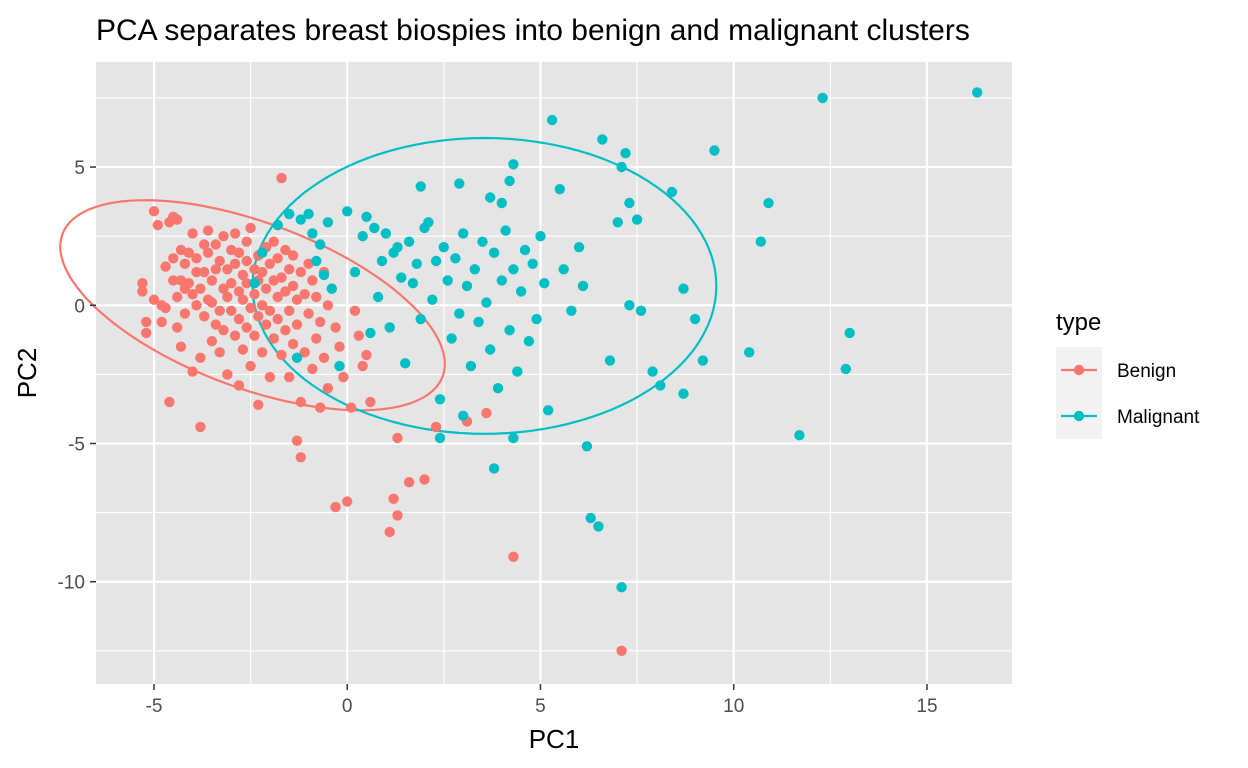 The image size is (1248, 768). Describe the element at coordinates (1158, 417) in the screenshot. I see `legend-label-malignant: Malignant` at that location.